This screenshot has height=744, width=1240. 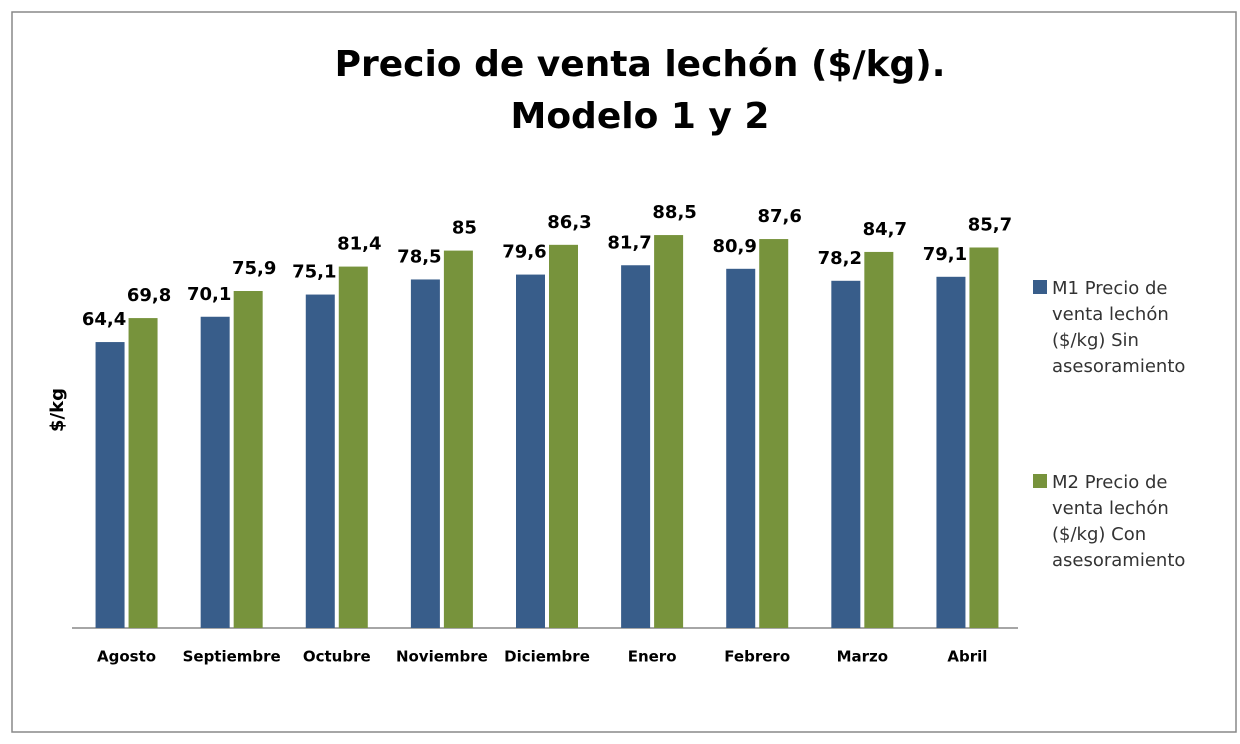 What do you see at coordinates (640, 64) in the screenshot?
I see `chart-title: Precio de venta lechón ($/kg).` at bounding box center [640, 64].